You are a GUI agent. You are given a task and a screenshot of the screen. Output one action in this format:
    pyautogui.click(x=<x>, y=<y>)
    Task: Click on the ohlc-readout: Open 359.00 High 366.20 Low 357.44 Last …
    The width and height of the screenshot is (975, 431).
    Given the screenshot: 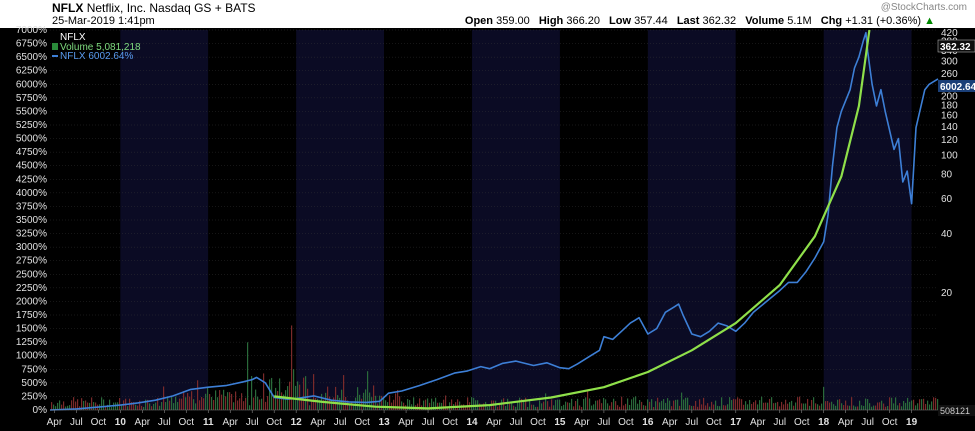 What is the action you would take?
    pyautogui.click(x=697, y=21)
    